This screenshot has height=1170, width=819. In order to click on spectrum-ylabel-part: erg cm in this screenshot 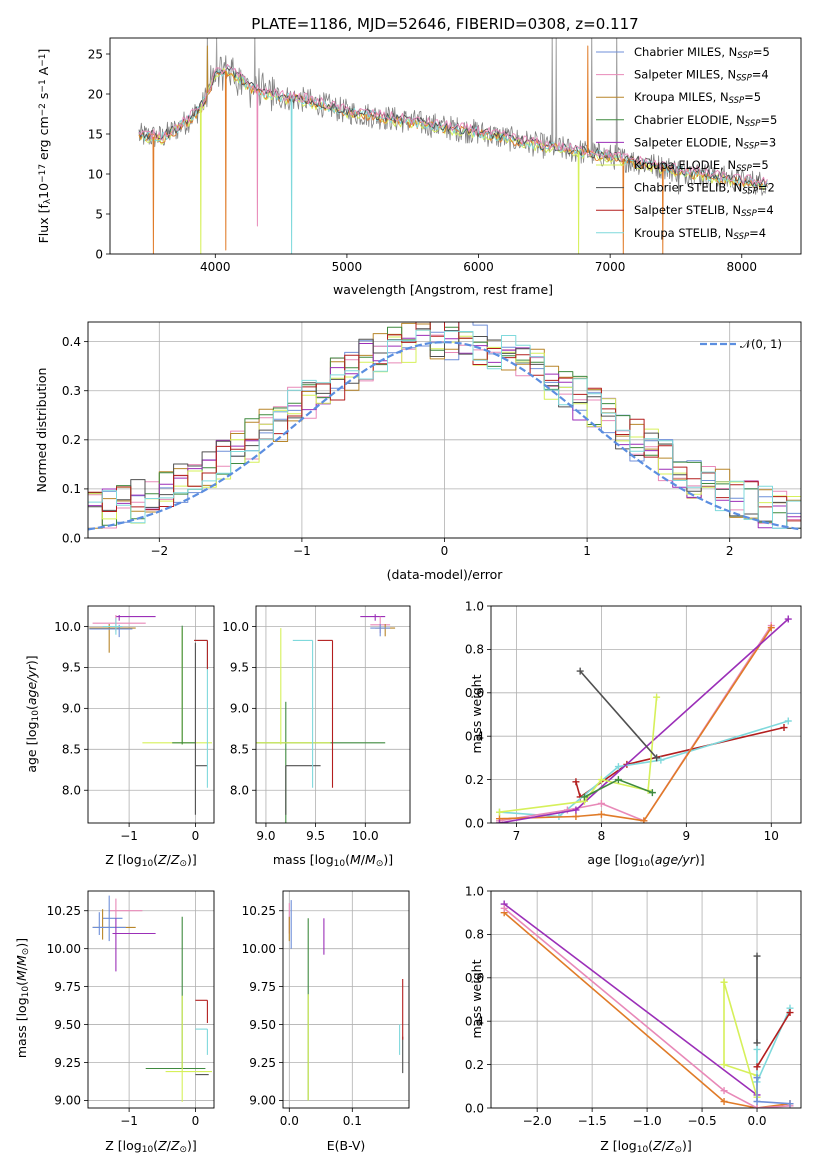, I will do `click(43, 140)`.